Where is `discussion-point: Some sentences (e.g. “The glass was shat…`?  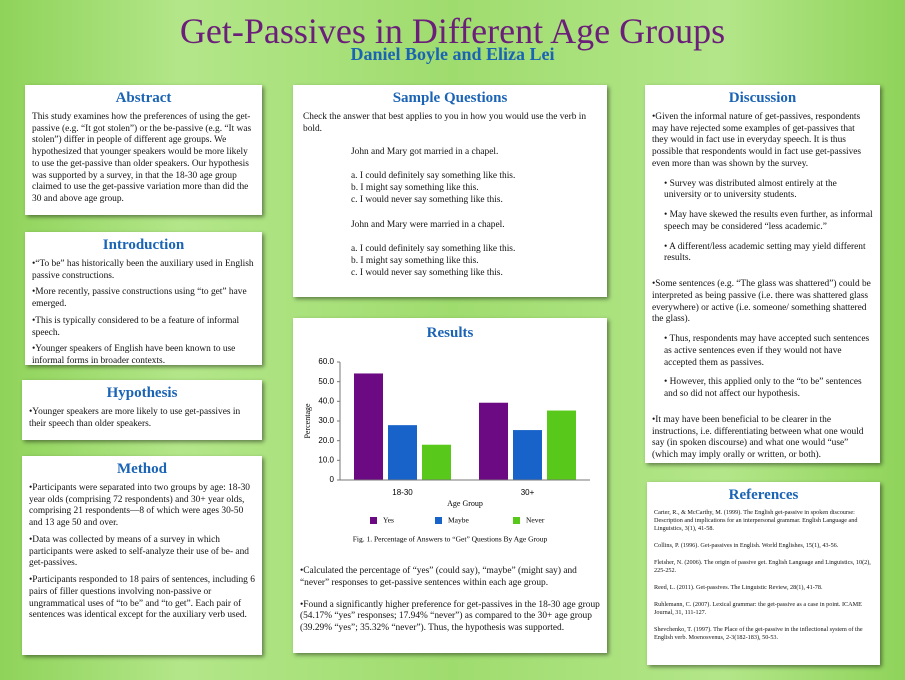
discussion-point: Some sentences (e.g. “The glass was shat… is located at coordinates (762, 302).